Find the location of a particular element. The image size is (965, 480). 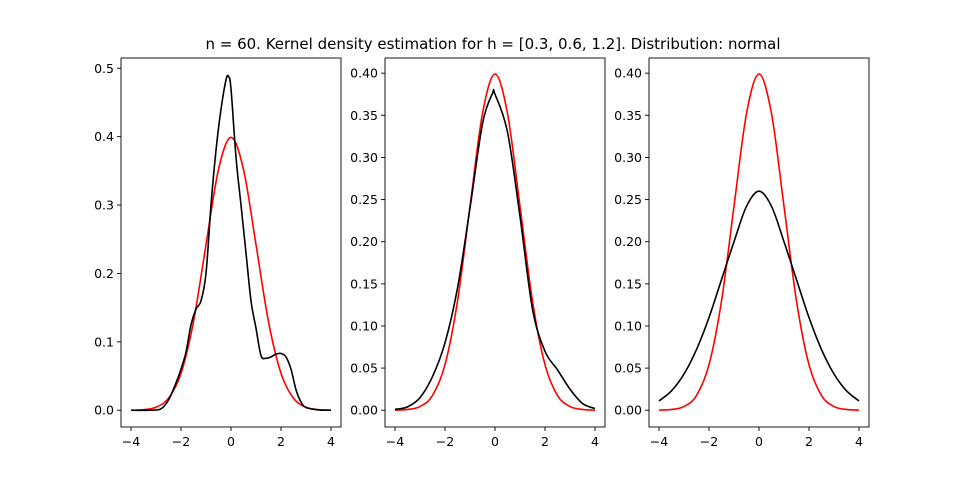

y-tick-label: 0.3 is located at coordinates (104, 205).